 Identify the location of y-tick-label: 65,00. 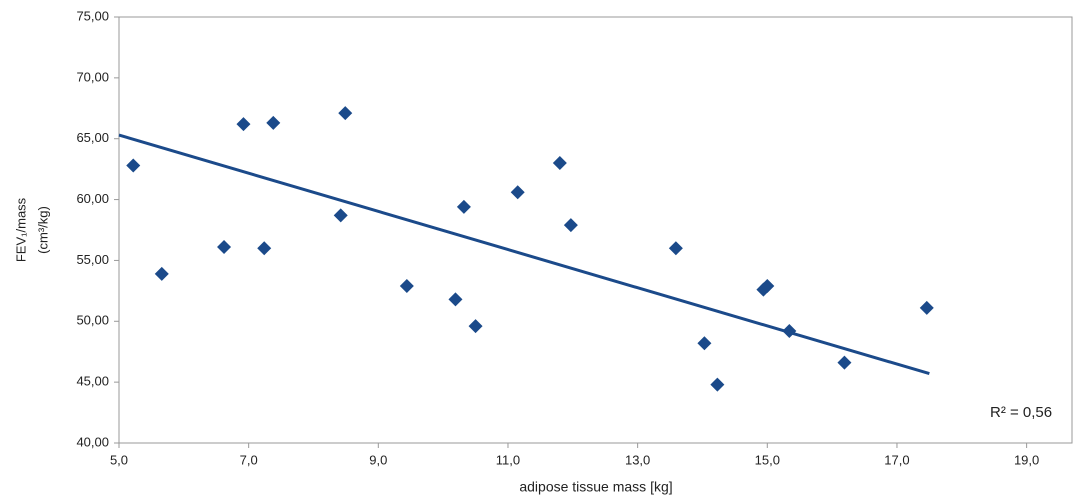
(92, 137).